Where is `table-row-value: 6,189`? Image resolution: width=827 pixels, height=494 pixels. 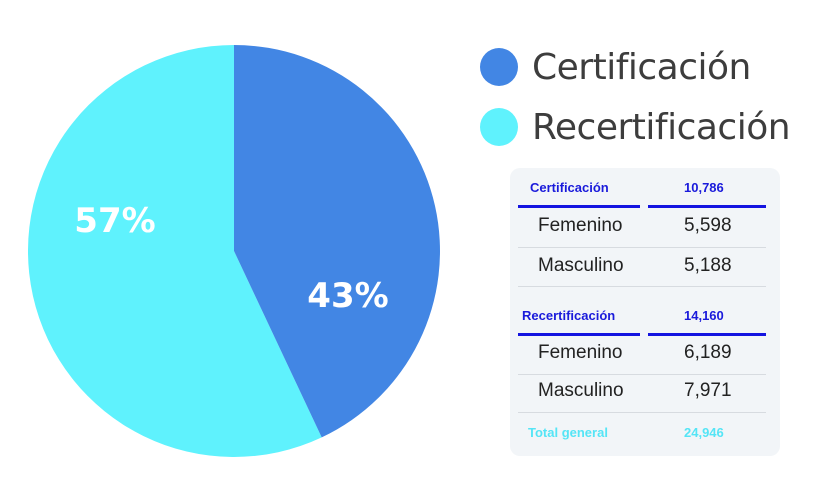
table-row-value: 6,189 is located at coordinates (708, 352).